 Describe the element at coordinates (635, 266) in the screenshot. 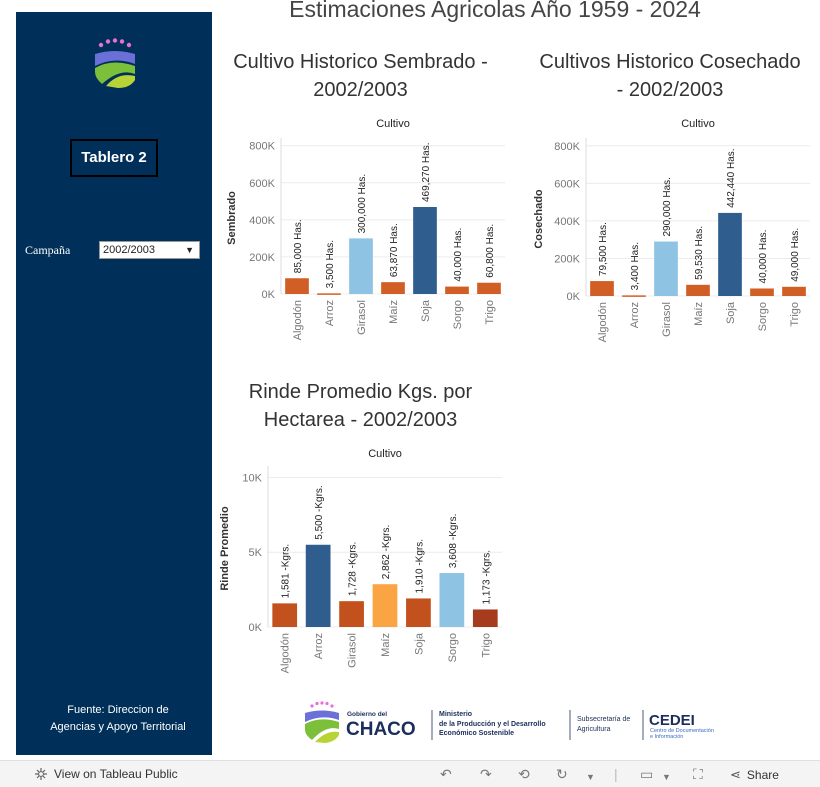

I see `data-label: 3,400 Has.` at that location.